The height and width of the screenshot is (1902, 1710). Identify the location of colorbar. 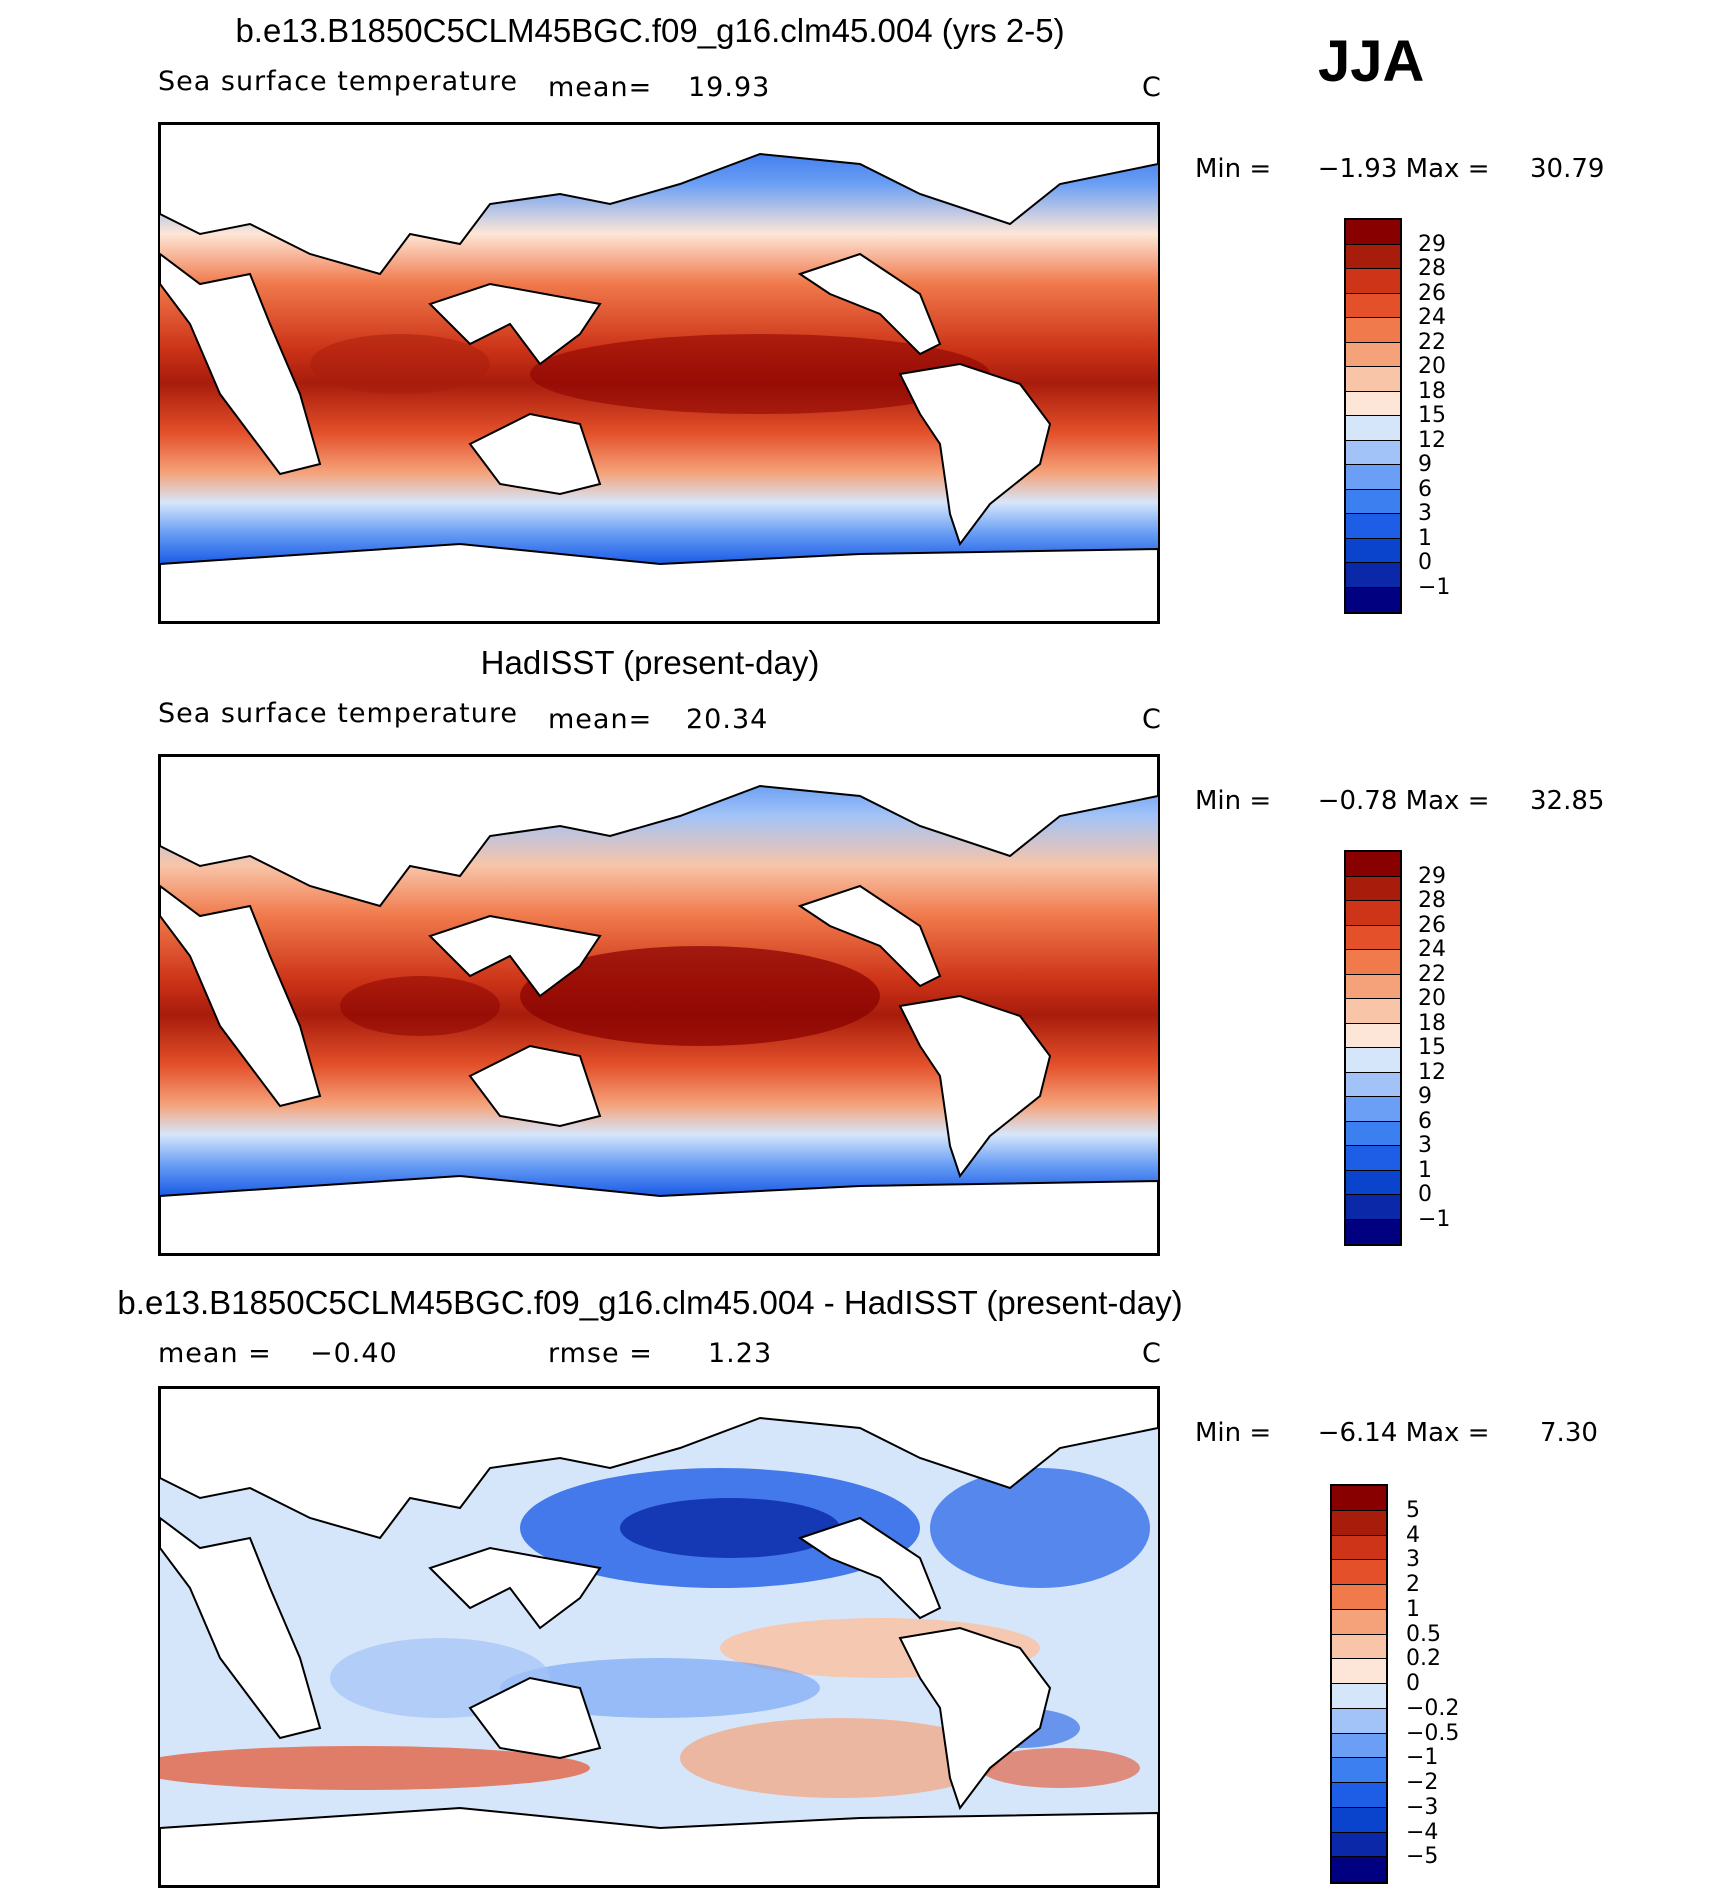
(1373, 416).